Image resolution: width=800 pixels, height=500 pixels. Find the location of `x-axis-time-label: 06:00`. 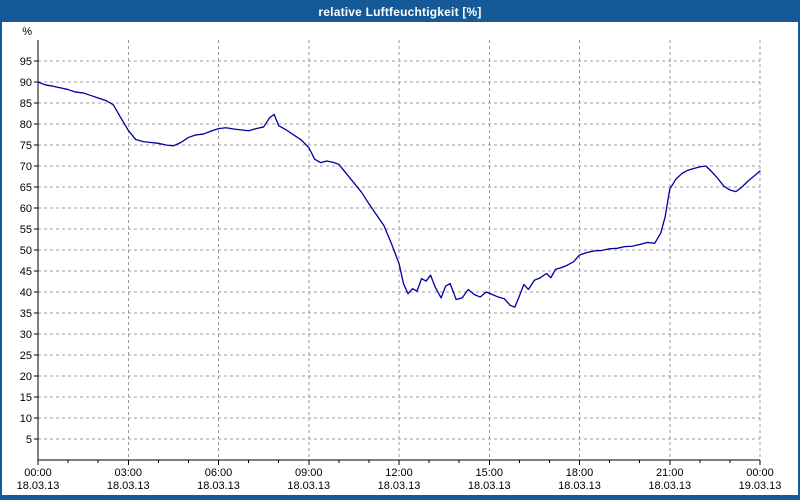

x-axis-time-label: 06:00 is located at coordinates (219, 473).